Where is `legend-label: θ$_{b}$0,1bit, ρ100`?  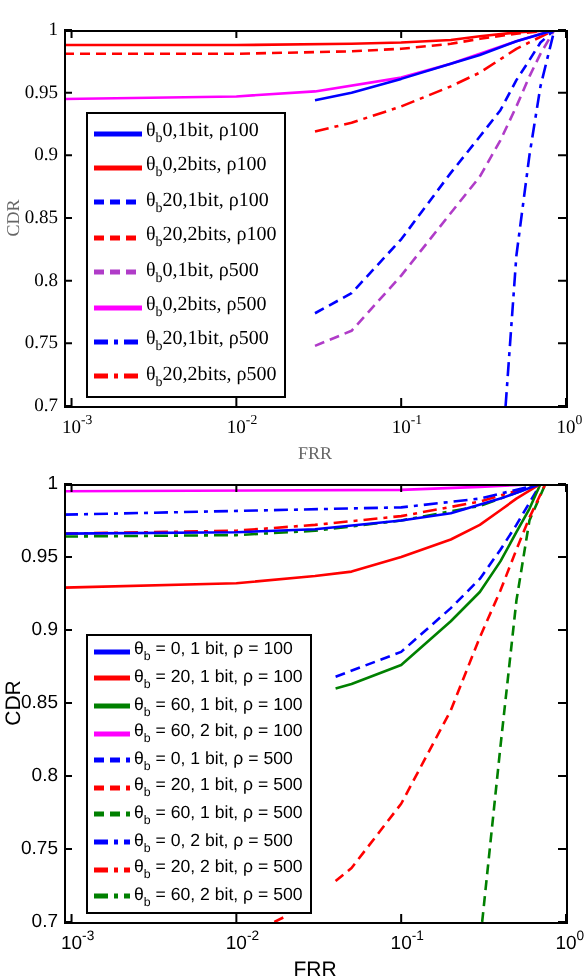
legend-label: θ$_{b}$0,1bit, ρ100 is located at coordinates (202, 133).